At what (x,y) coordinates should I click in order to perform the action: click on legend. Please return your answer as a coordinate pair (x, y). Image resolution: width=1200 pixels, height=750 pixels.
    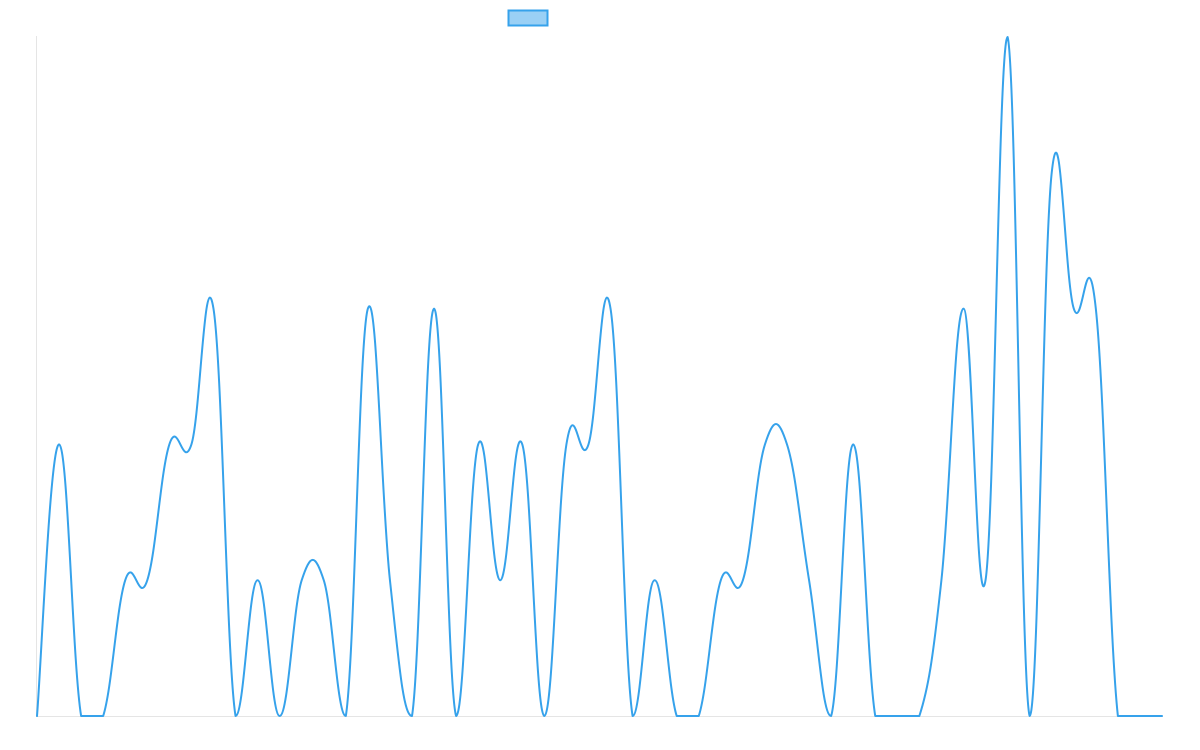
    Looking at the image, I should click on (528, 18).